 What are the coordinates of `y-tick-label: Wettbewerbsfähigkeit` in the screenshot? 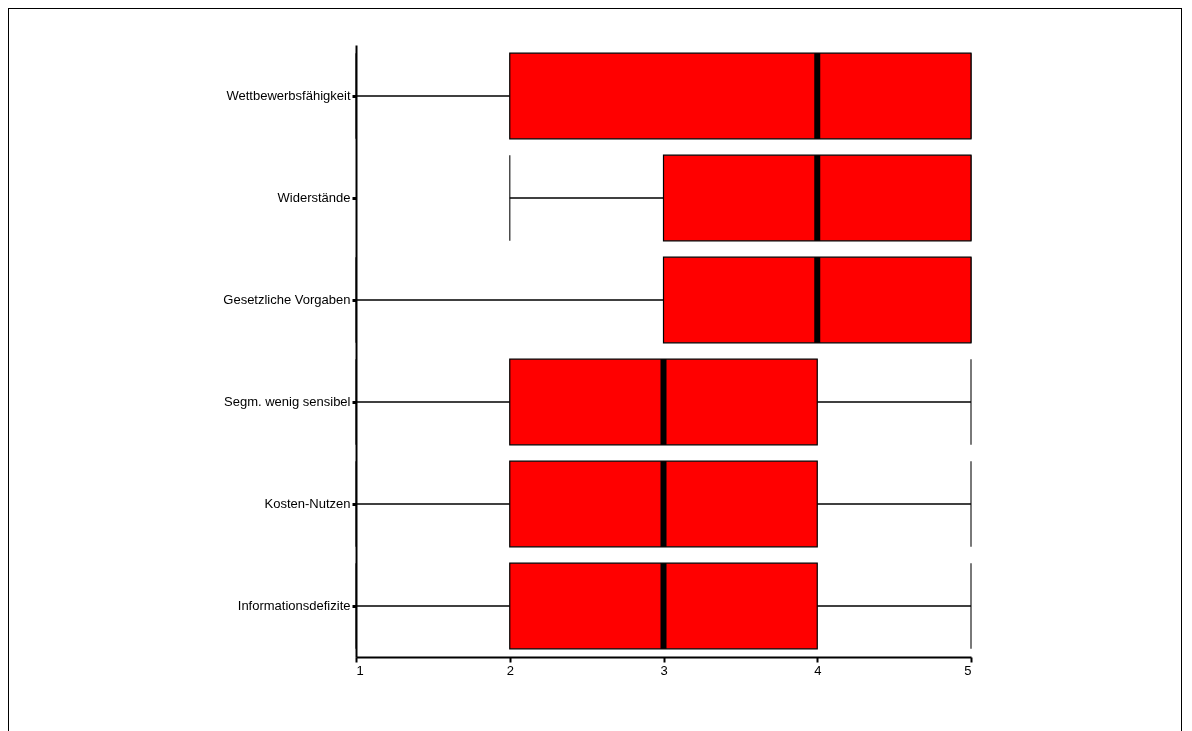 It's located at (288, 95).